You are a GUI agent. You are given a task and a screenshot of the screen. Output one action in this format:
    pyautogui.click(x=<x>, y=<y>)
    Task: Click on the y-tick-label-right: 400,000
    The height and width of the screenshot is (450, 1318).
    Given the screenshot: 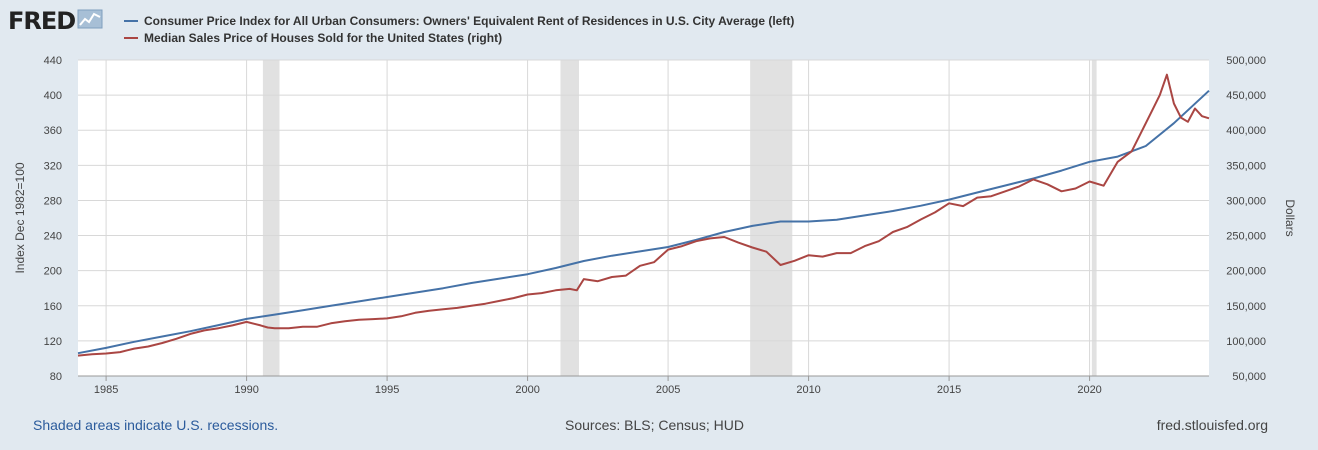 What is the action you would take?
    pyautogui.click(x=1246, y=131)
    